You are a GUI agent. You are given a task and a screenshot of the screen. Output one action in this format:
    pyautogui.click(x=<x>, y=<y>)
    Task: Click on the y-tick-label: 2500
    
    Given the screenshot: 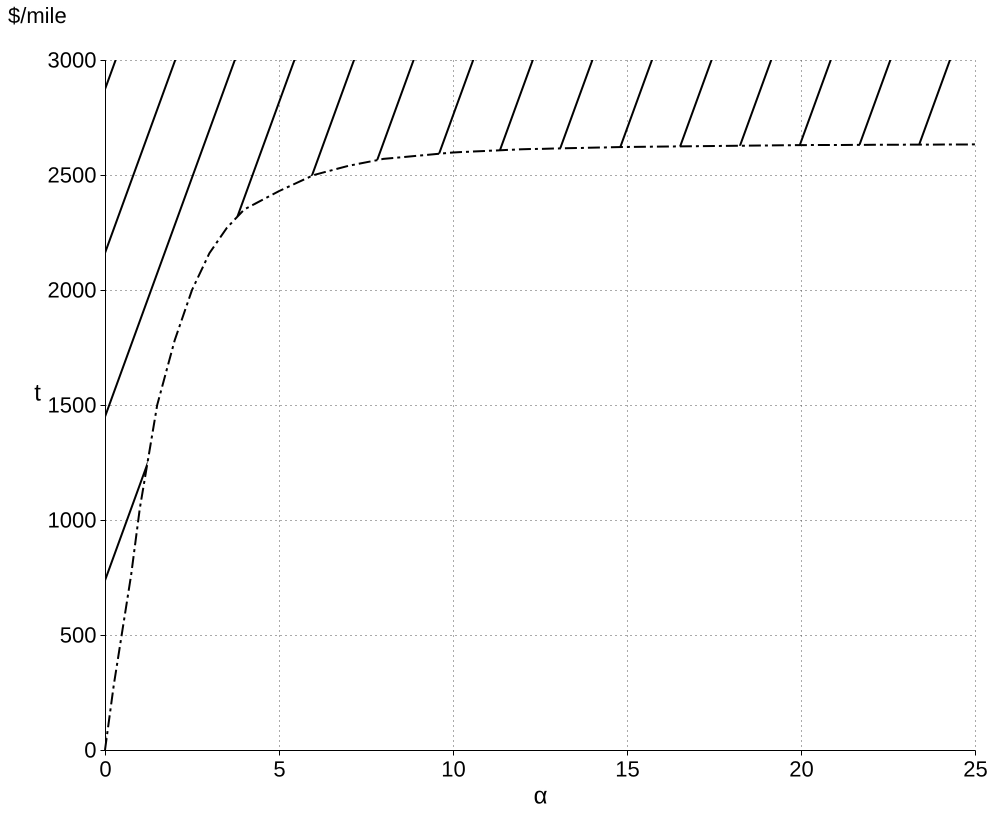 What is the action you would take?
    pyautogui.click(x=72, y=175)
    